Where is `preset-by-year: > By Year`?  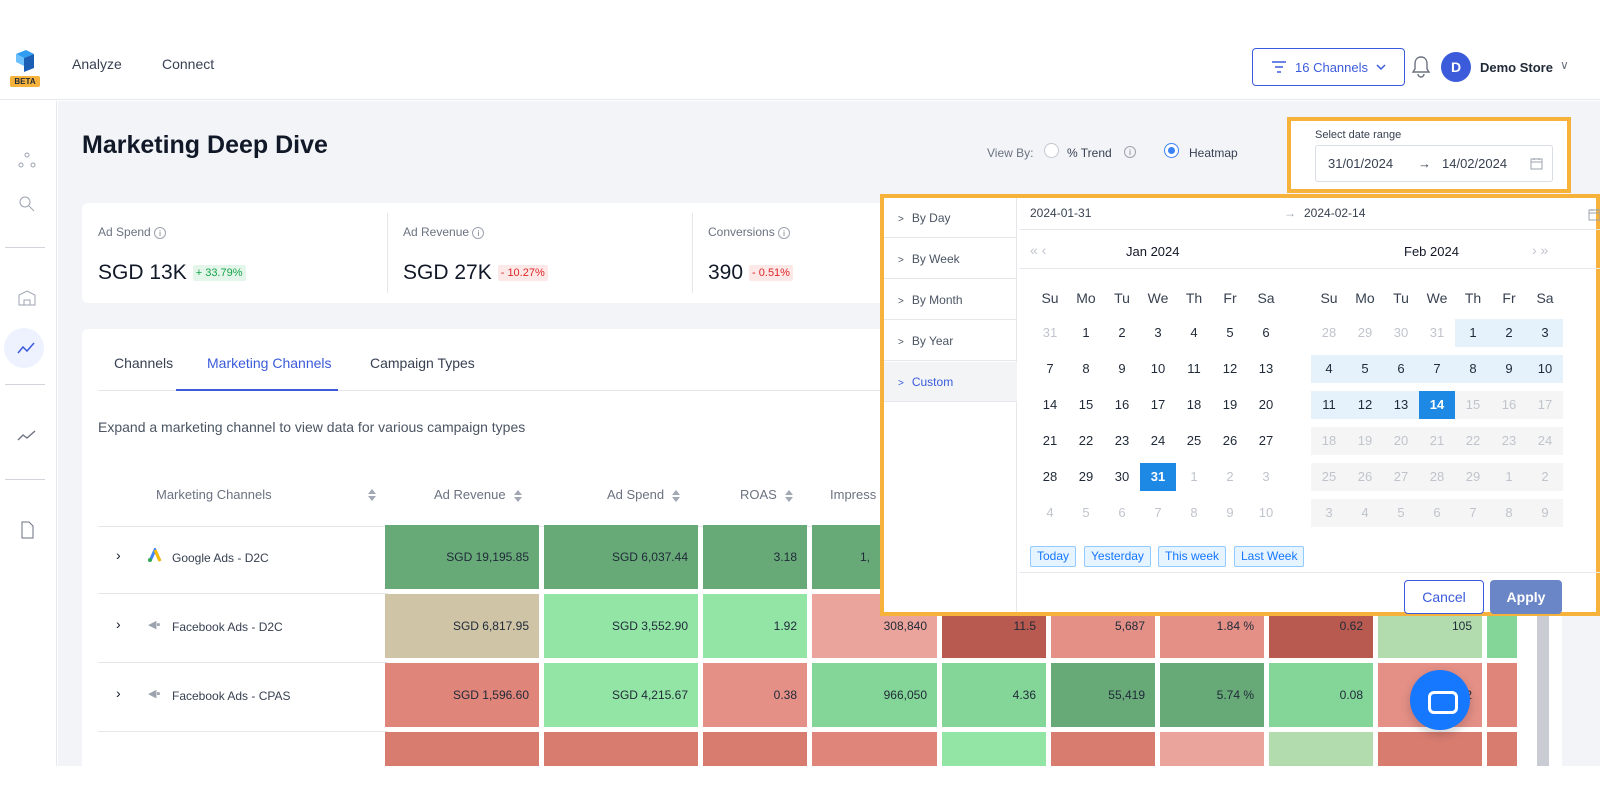 preset-by-year: > By Year is located at coordinates (950, 341).